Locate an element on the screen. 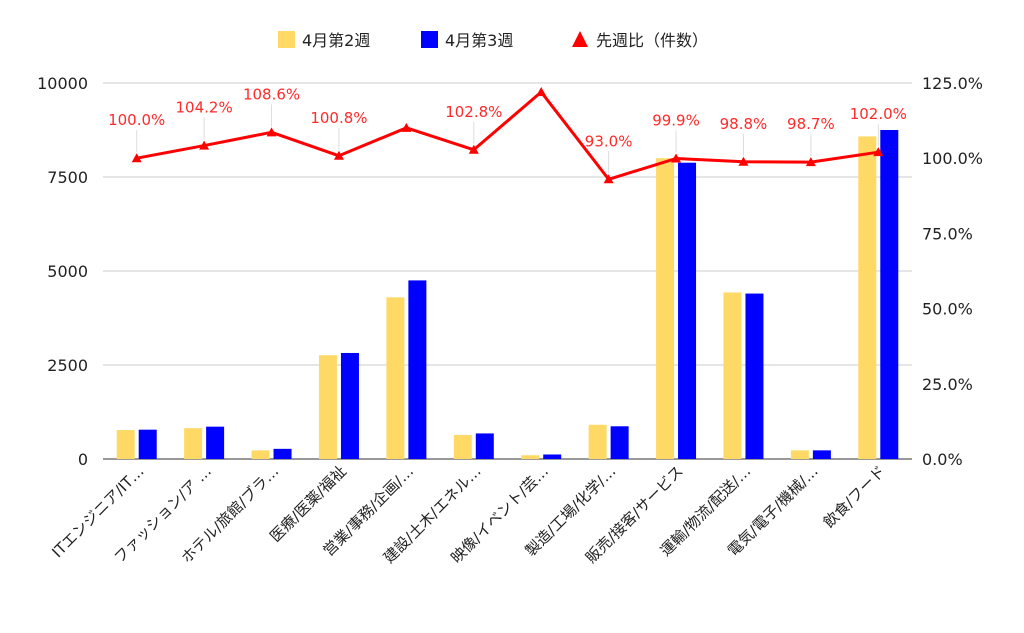 The height and width of the screenshot is (633, 1024). y-right-tick-label: 0.0% is located at coordinates (942, 459).